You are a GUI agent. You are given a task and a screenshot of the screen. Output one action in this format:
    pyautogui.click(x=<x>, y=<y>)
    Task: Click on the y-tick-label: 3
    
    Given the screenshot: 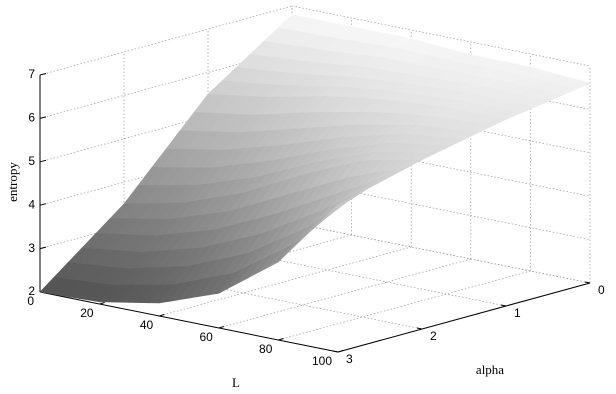 What is the action you would take?
    pyautogui.click(x=349, y=359)
    